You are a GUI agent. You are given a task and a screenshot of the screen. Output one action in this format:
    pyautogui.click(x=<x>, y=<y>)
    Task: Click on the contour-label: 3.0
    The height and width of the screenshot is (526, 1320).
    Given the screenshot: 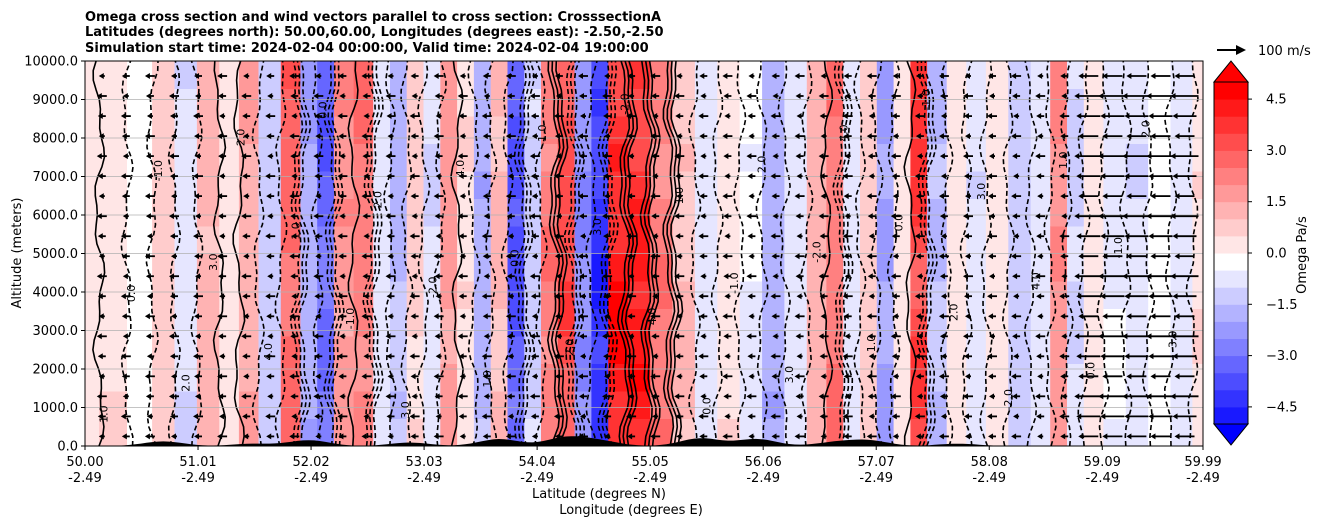 What is the action you would take?
    pyautogui.click(x=405, y=410)
    